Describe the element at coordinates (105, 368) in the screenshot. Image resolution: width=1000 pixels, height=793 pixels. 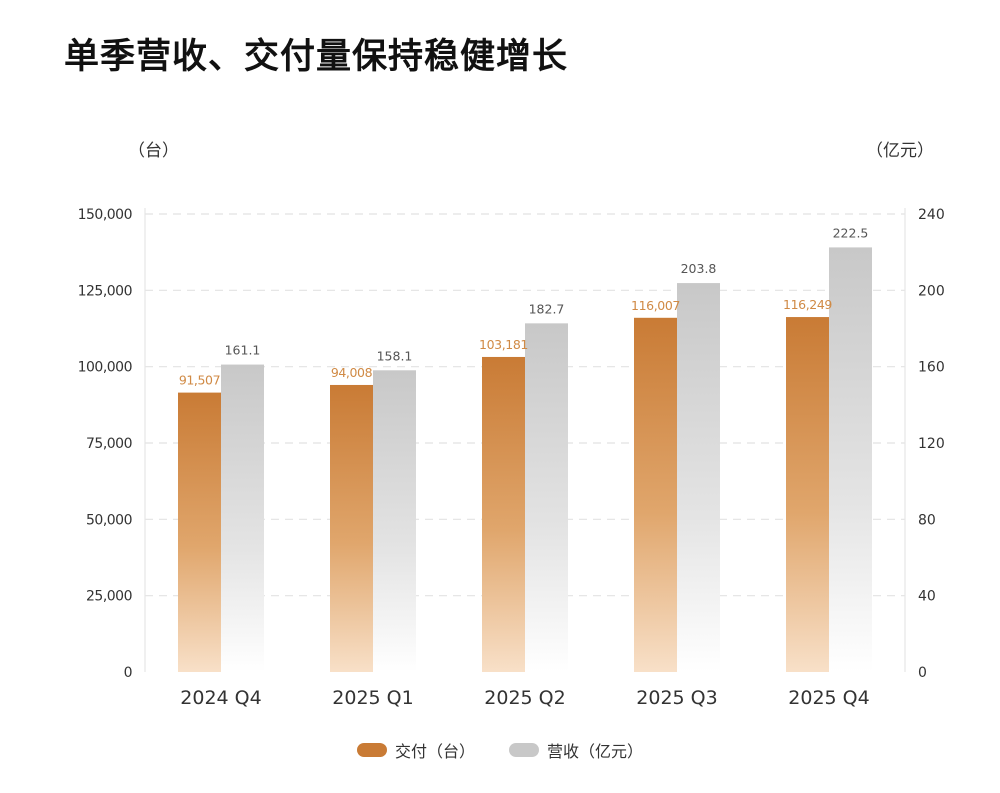
I see `left-tick-label: 100,000` at that location.